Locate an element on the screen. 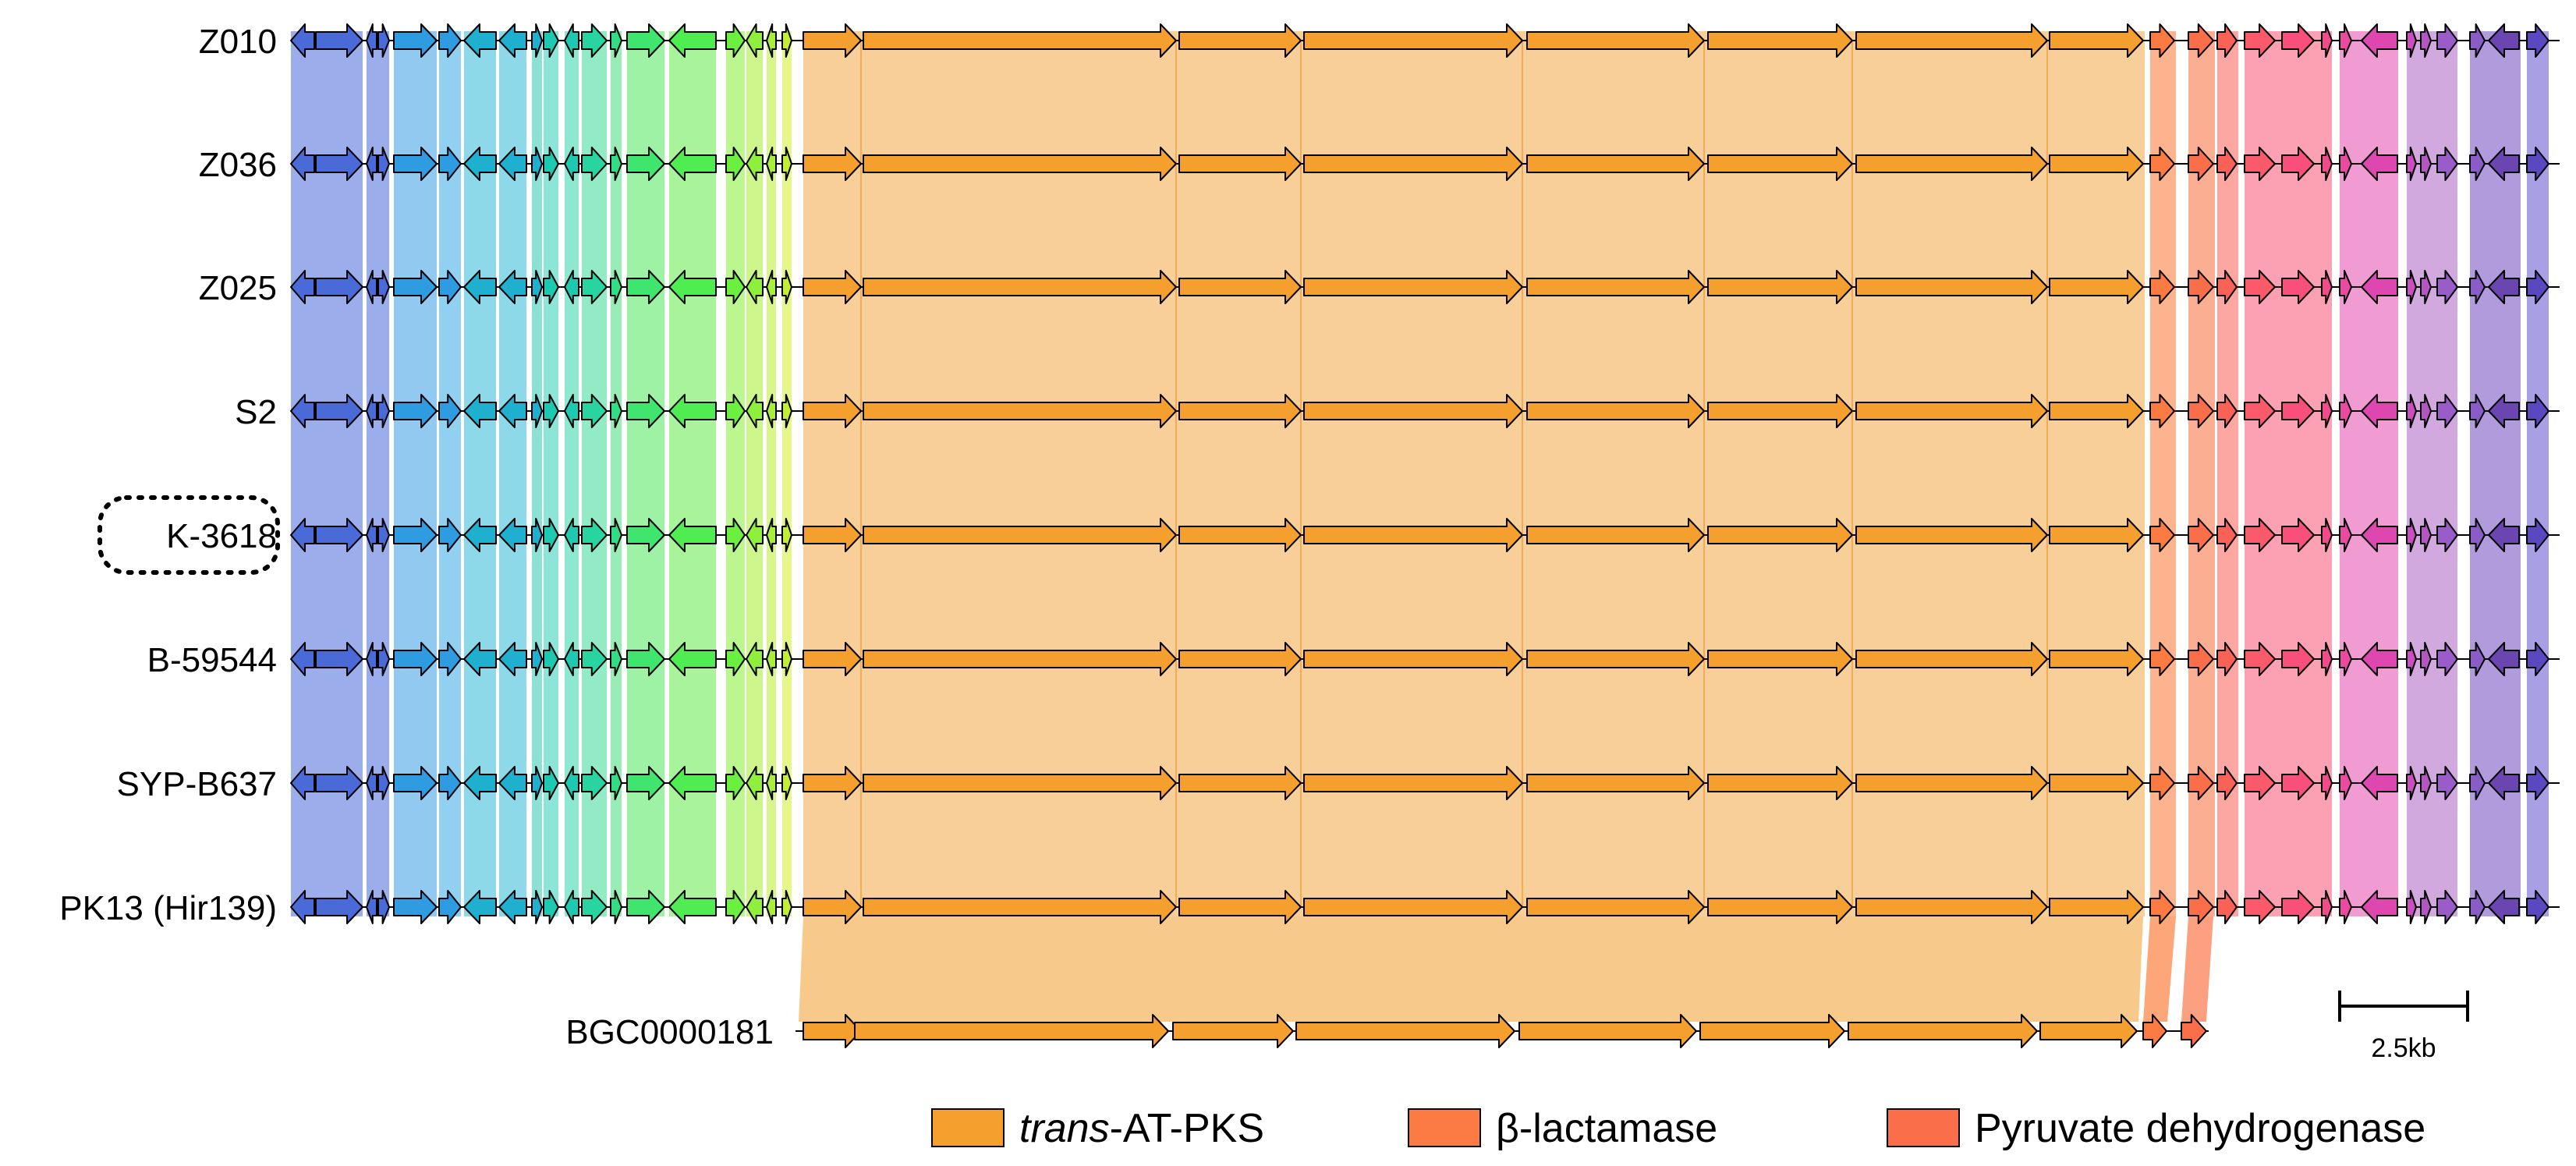 Image resolution: width=2576 pixels, height=1166 pixels. legend-swatch-pks is located at coordinates (968, 1127).